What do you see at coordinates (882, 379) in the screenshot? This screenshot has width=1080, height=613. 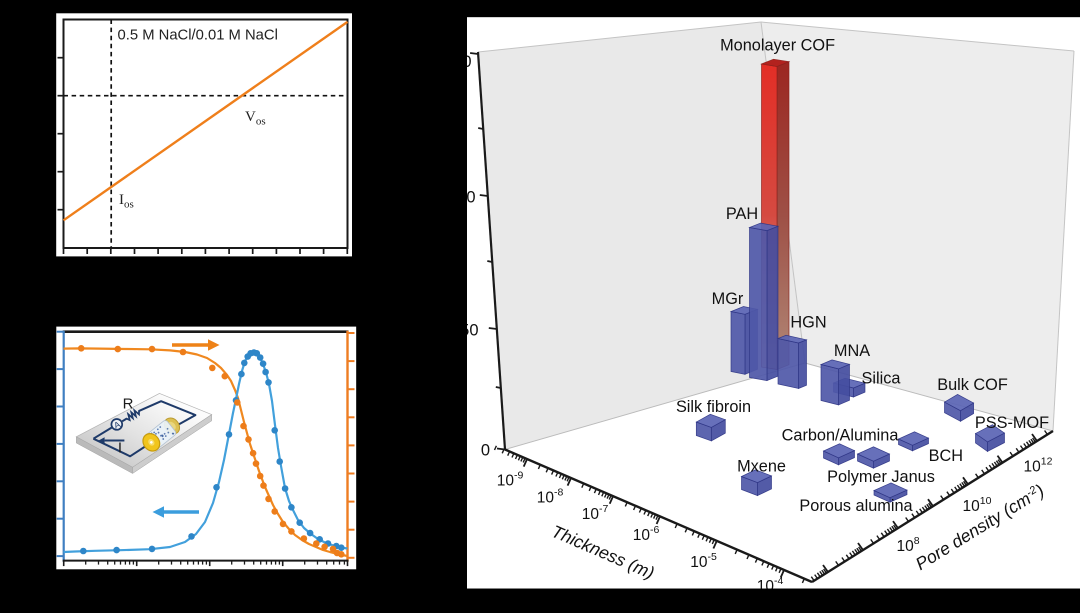 I see `svg-text: Silica` at bounding box center [882, 379].